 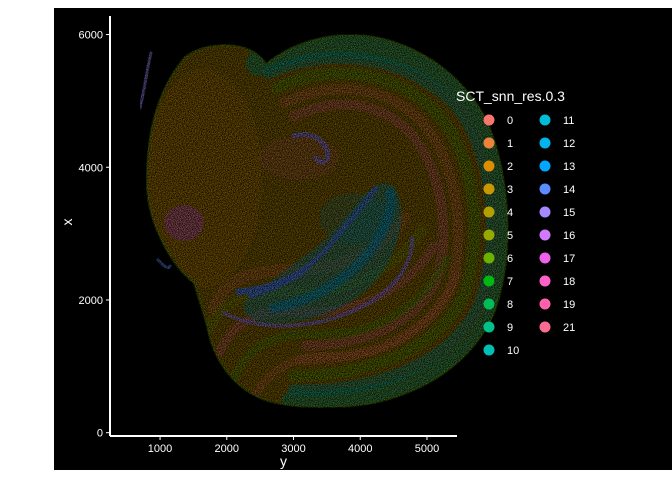 What do you see at coordinates (293, 449) in the screenshot?
I see `x-tick-label: 3000` at bounding box center [293, 449].